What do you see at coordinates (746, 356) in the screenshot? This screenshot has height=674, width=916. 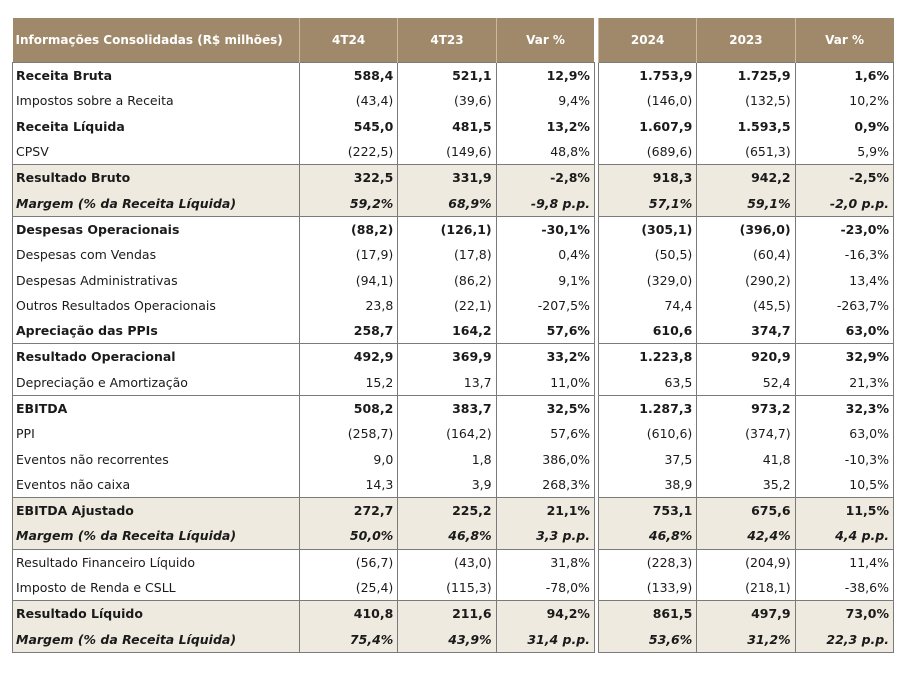 I see `row-value: 920,9` at bounding box center [746, 356].